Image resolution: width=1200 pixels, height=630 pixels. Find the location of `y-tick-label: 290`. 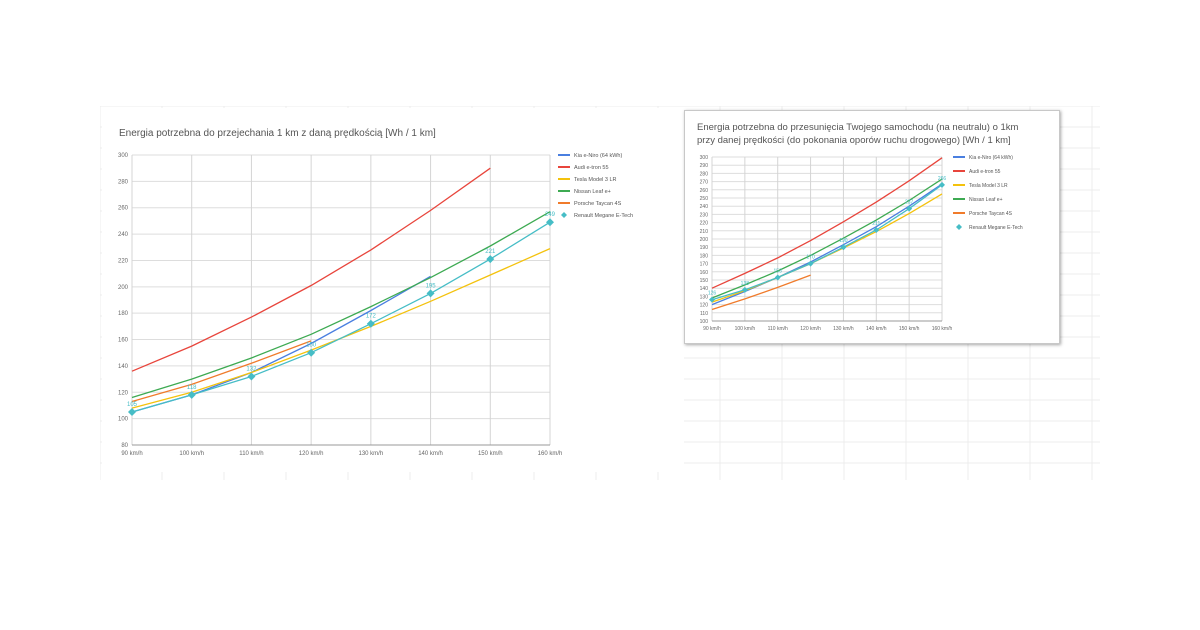

y-tick-label: 290 is located at coordinates (704, 166).